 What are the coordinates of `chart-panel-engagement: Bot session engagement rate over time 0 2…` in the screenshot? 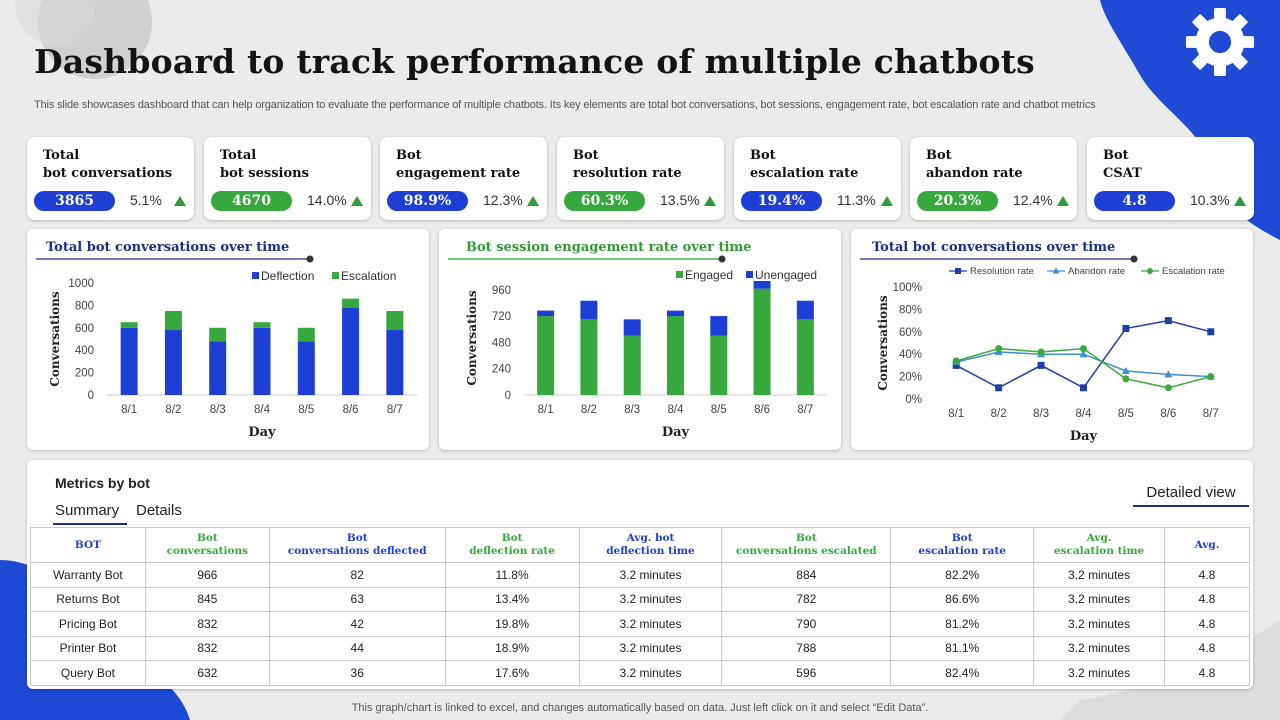 It's located at (640, 339).